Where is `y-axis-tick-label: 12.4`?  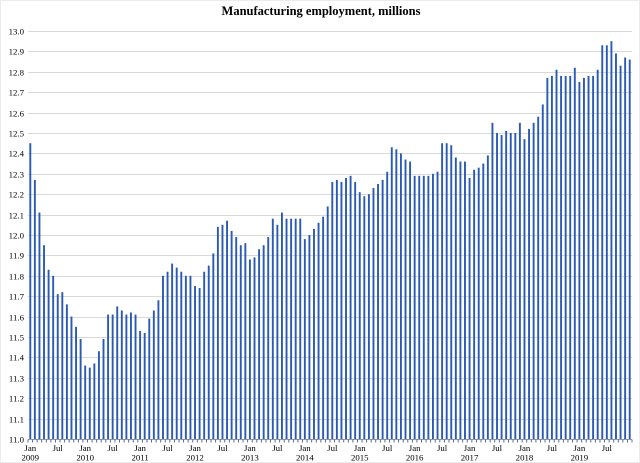
y-axis-tick-label: 12.4 is located at coordinates (17, 154).